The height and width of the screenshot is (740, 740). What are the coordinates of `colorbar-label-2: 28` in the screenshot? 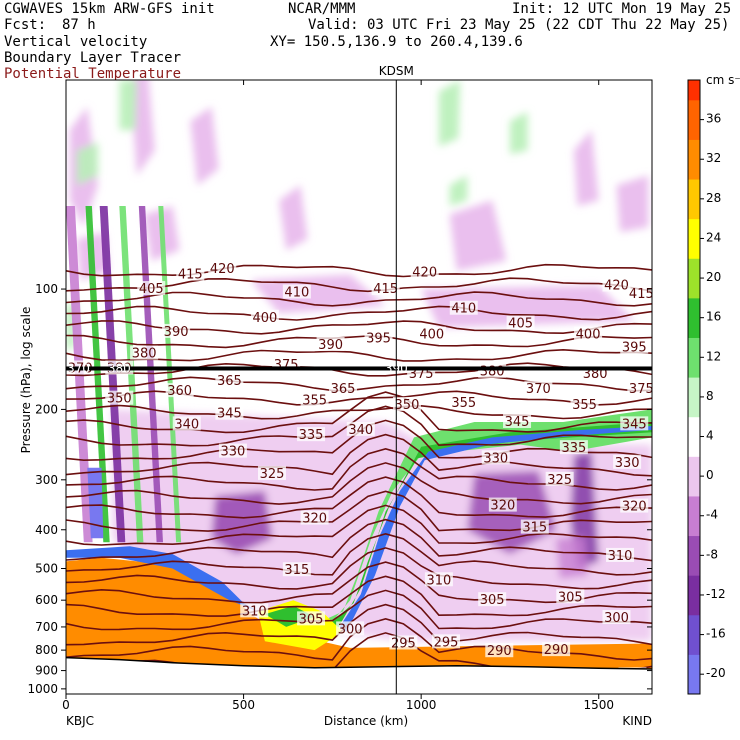 It's located at (713, 198).